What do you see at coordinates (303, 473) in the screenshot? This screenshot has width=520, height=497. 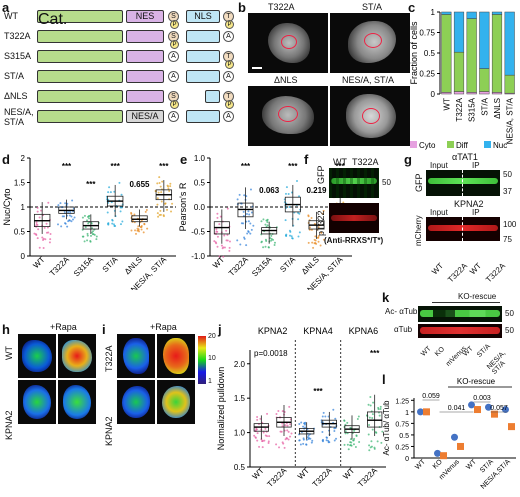 I see `x-tick-label: WT` at bounding box center [303, 473].